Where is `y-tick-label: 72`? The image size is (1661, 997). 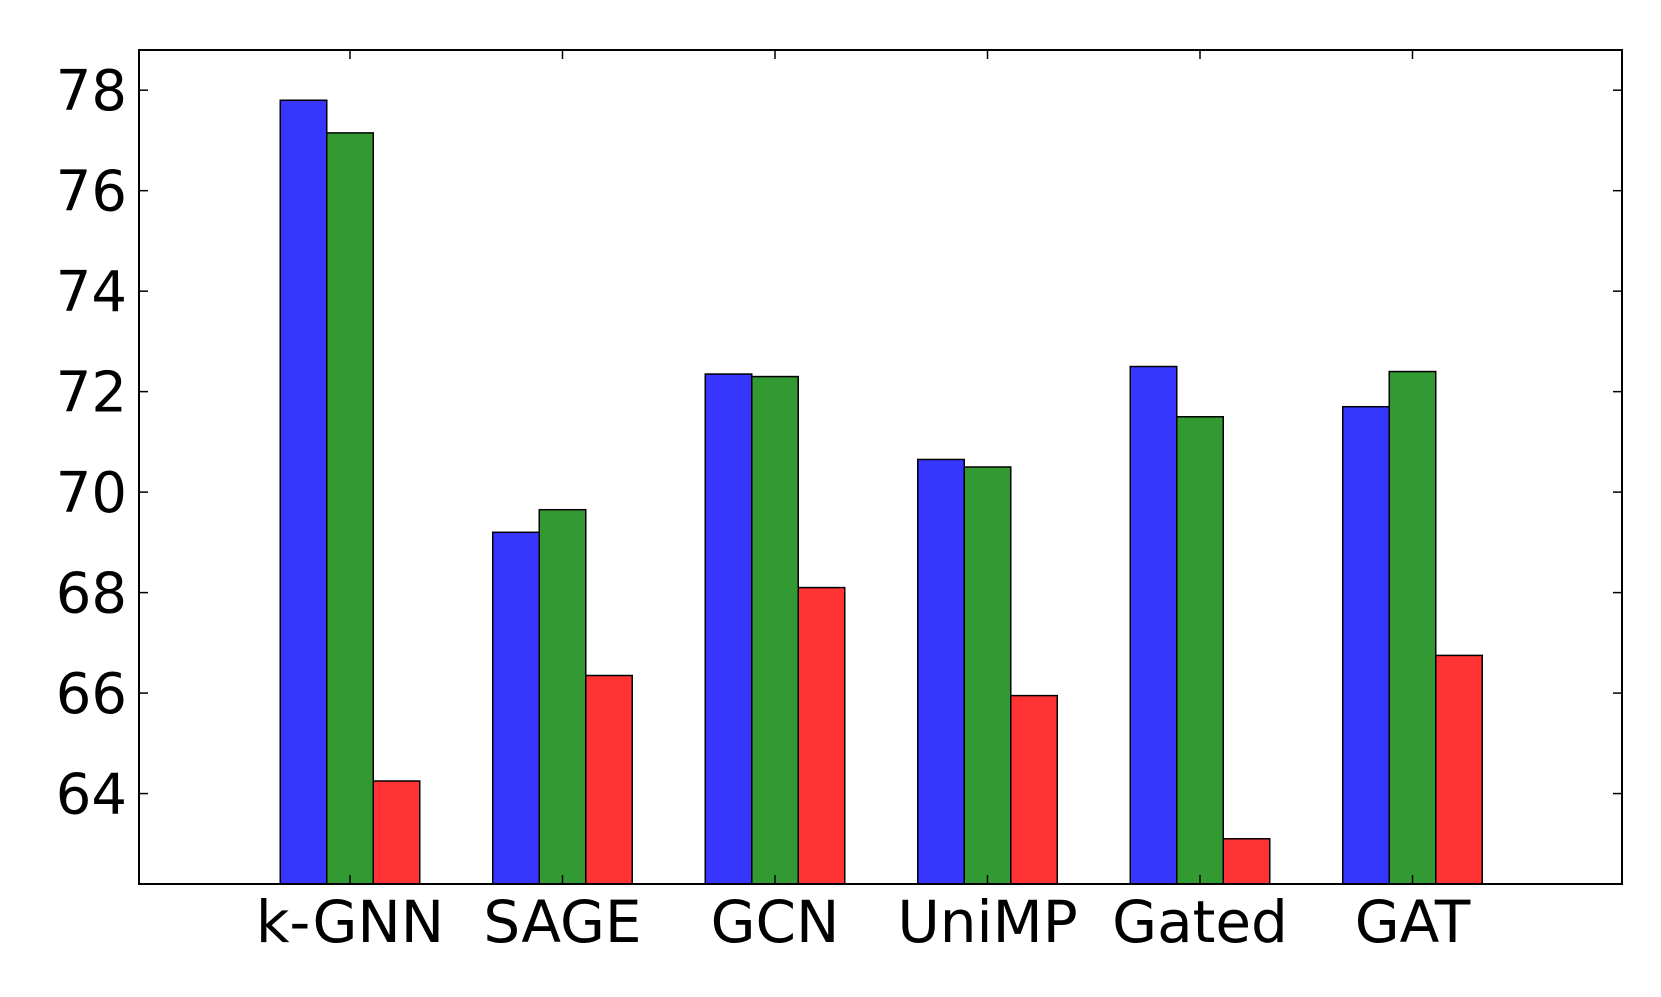 y-tick-label: 72 is located at coordinates (91, 393).